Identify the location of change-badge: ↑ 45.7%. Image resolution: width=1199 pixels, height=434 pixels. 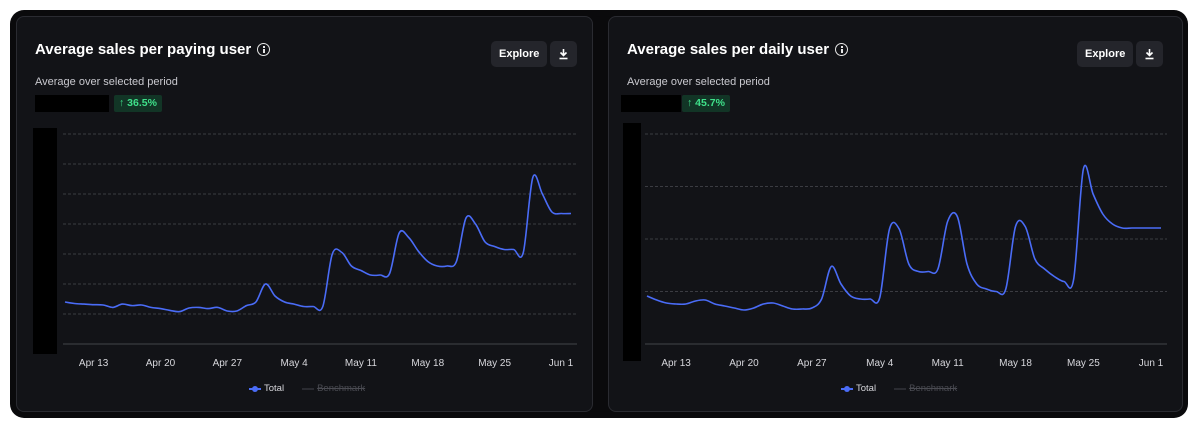
(706, 103).